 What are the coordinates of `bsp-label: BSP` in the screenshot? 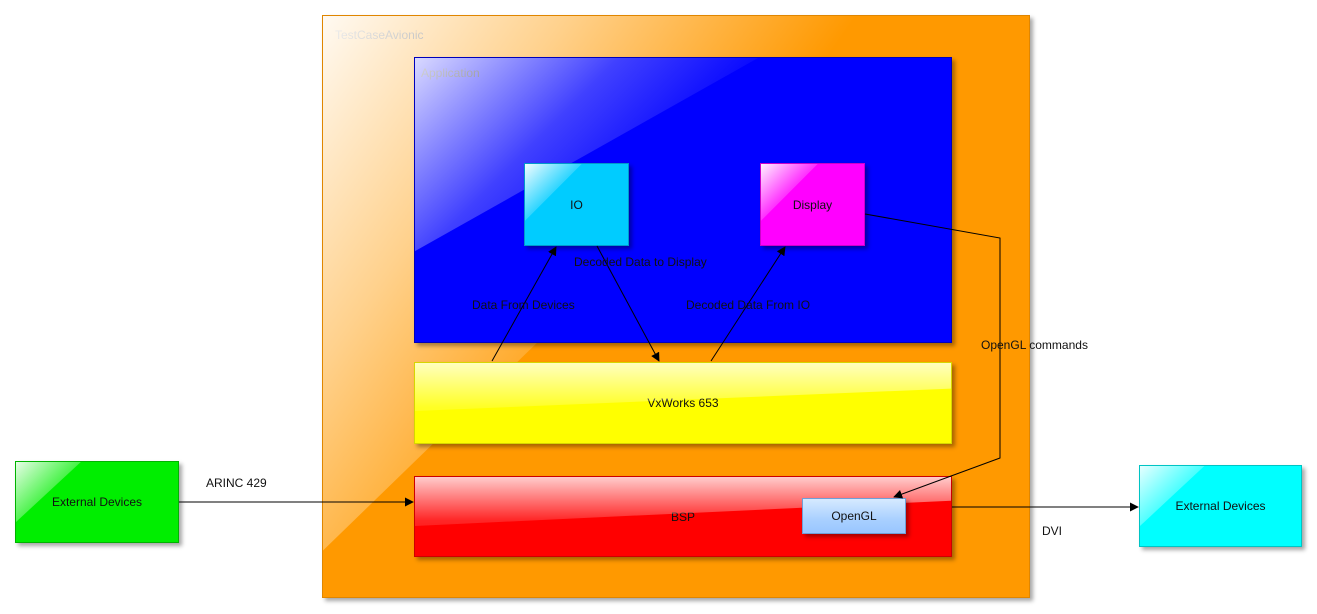 It's located at (682, 516).